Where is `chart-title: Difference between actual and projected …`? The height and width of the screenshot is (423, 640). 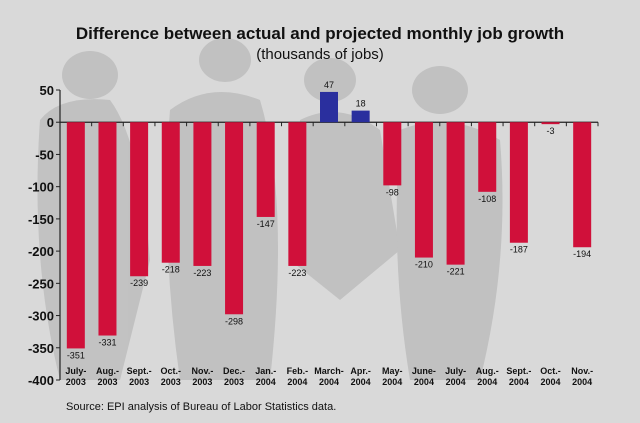
chart-title: Difference between actual and projected … is located at coordinates (320, 33).